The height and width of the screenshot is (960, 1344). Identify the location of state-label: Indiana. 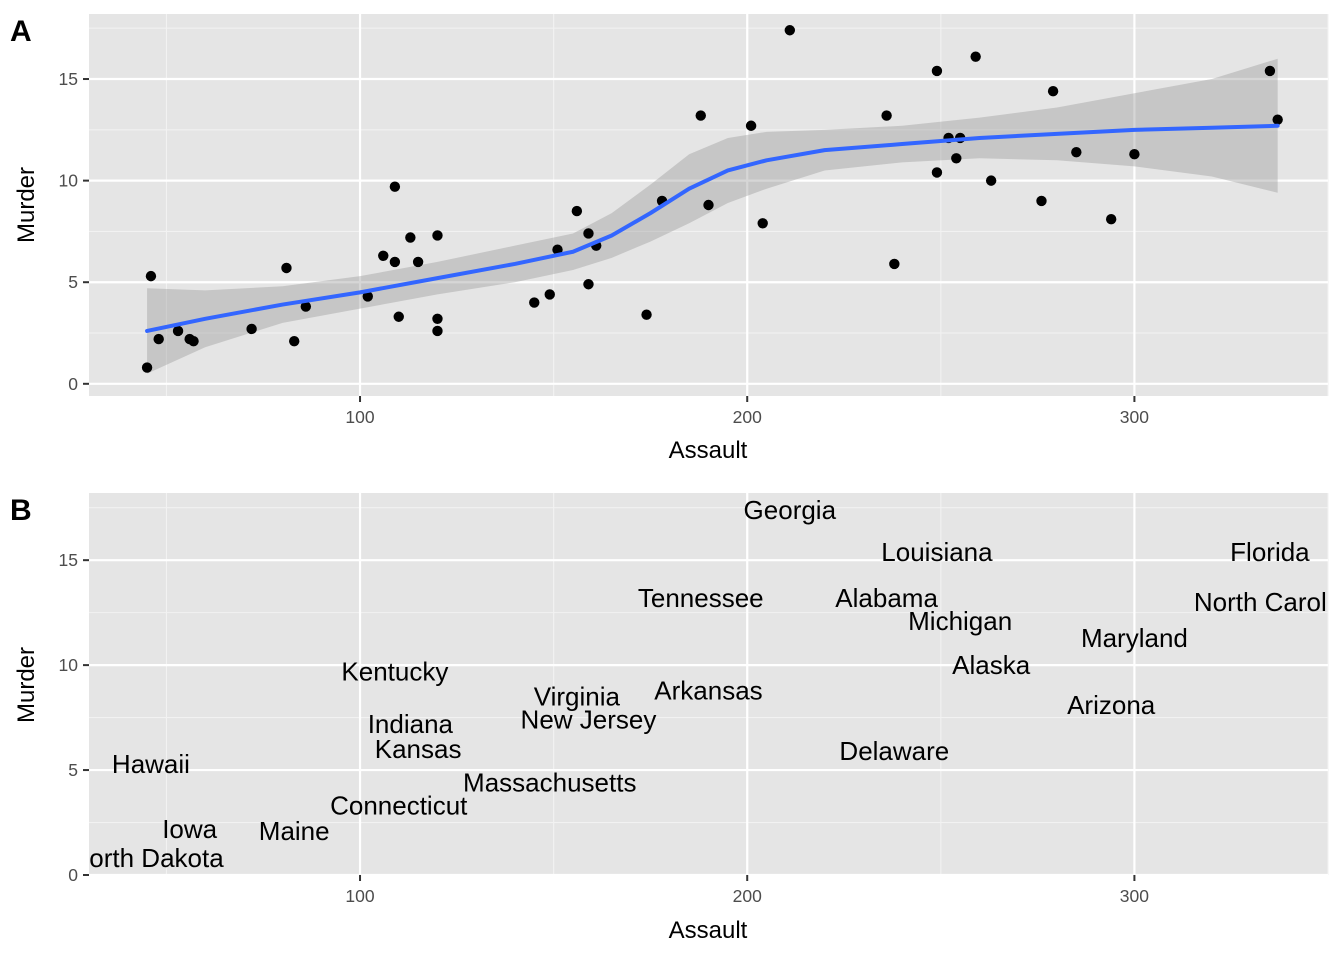
(411, 724).